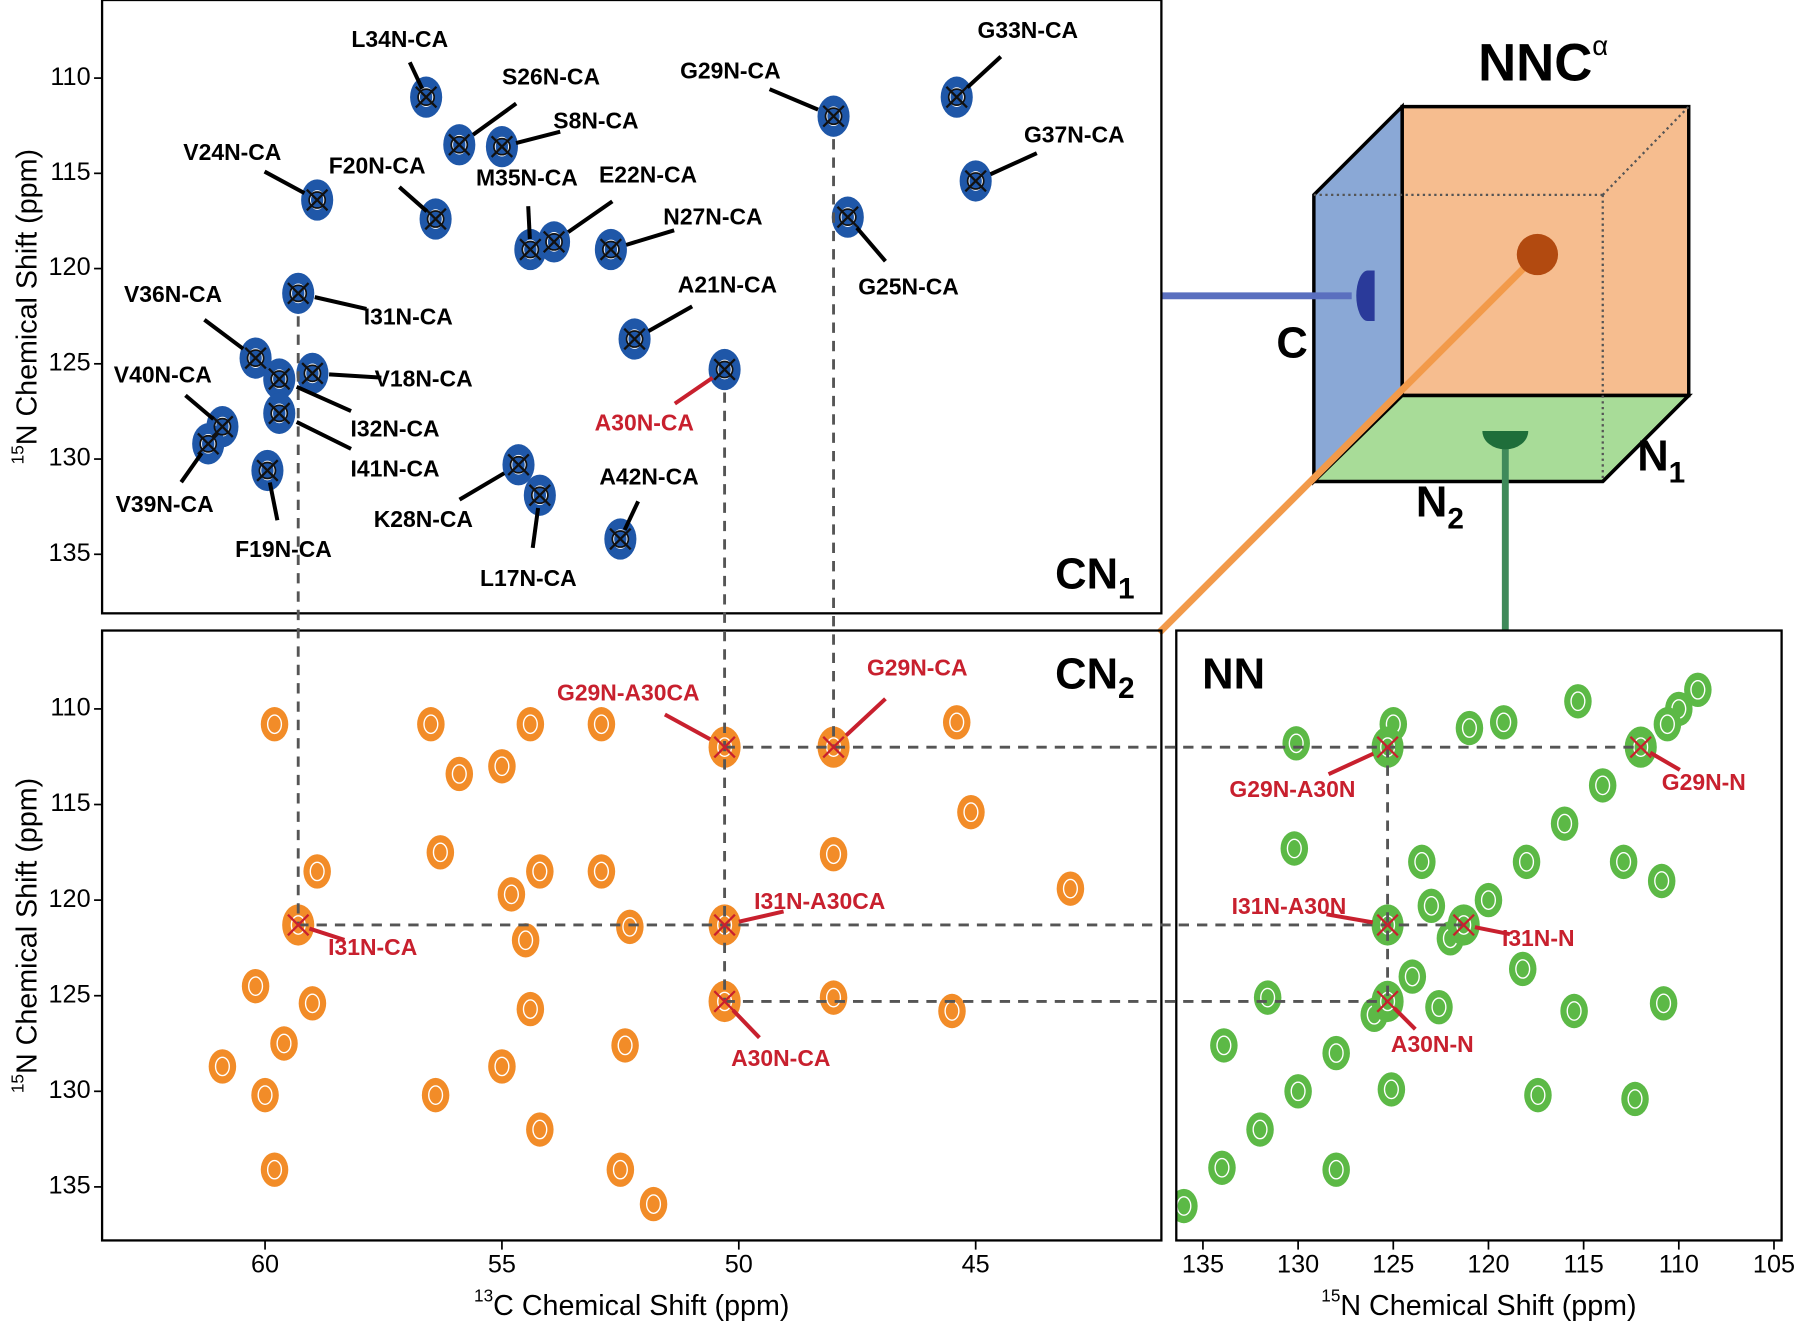 The width and height of the screenshot is (1800, 1331). What do you see at coordinates (1774, 1264) in the screenshot?
I see `x-tick-label: 105` at bounding box center [1774, 1264].